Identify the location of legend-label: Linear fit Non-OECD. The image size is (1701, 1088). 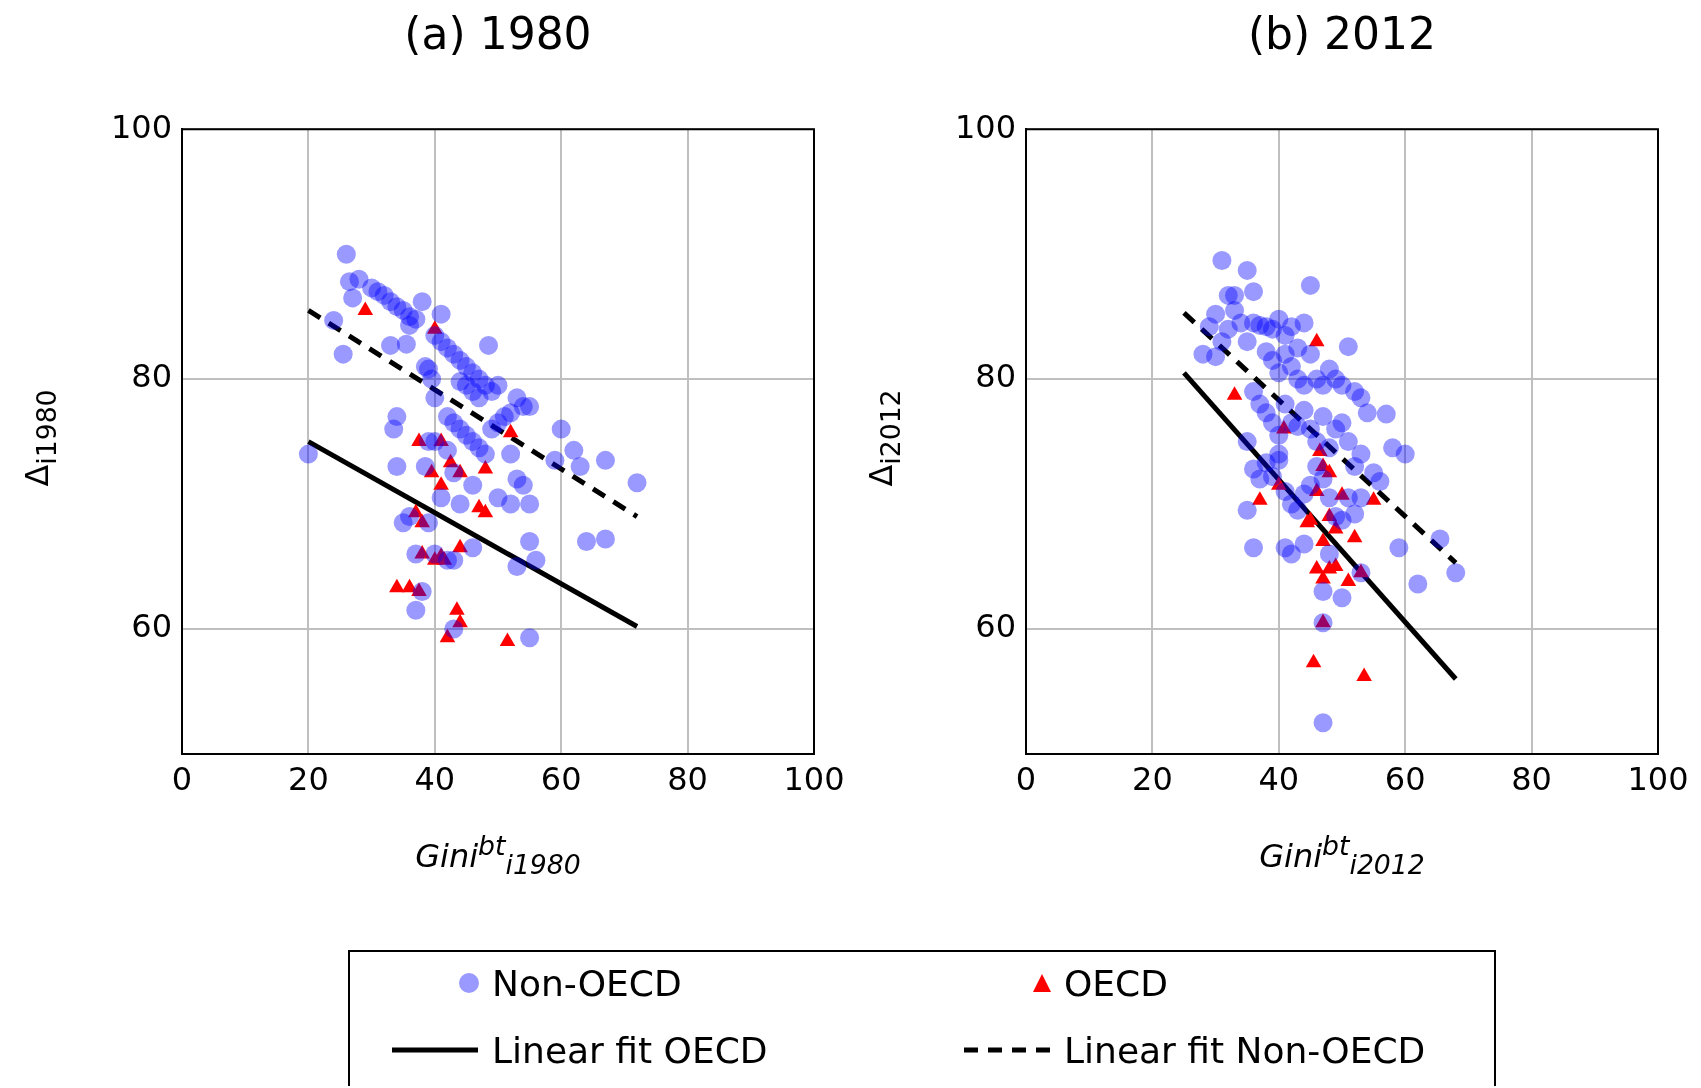
(1245, 1050).